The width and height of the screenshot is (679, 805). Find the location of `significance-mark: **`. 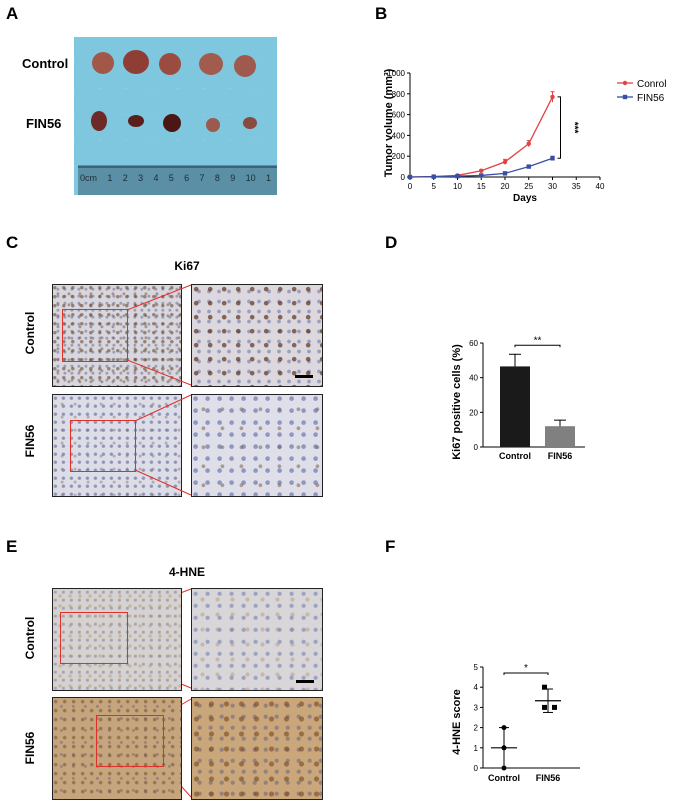

significance-mark: ** is located at coordinates (538, 340).